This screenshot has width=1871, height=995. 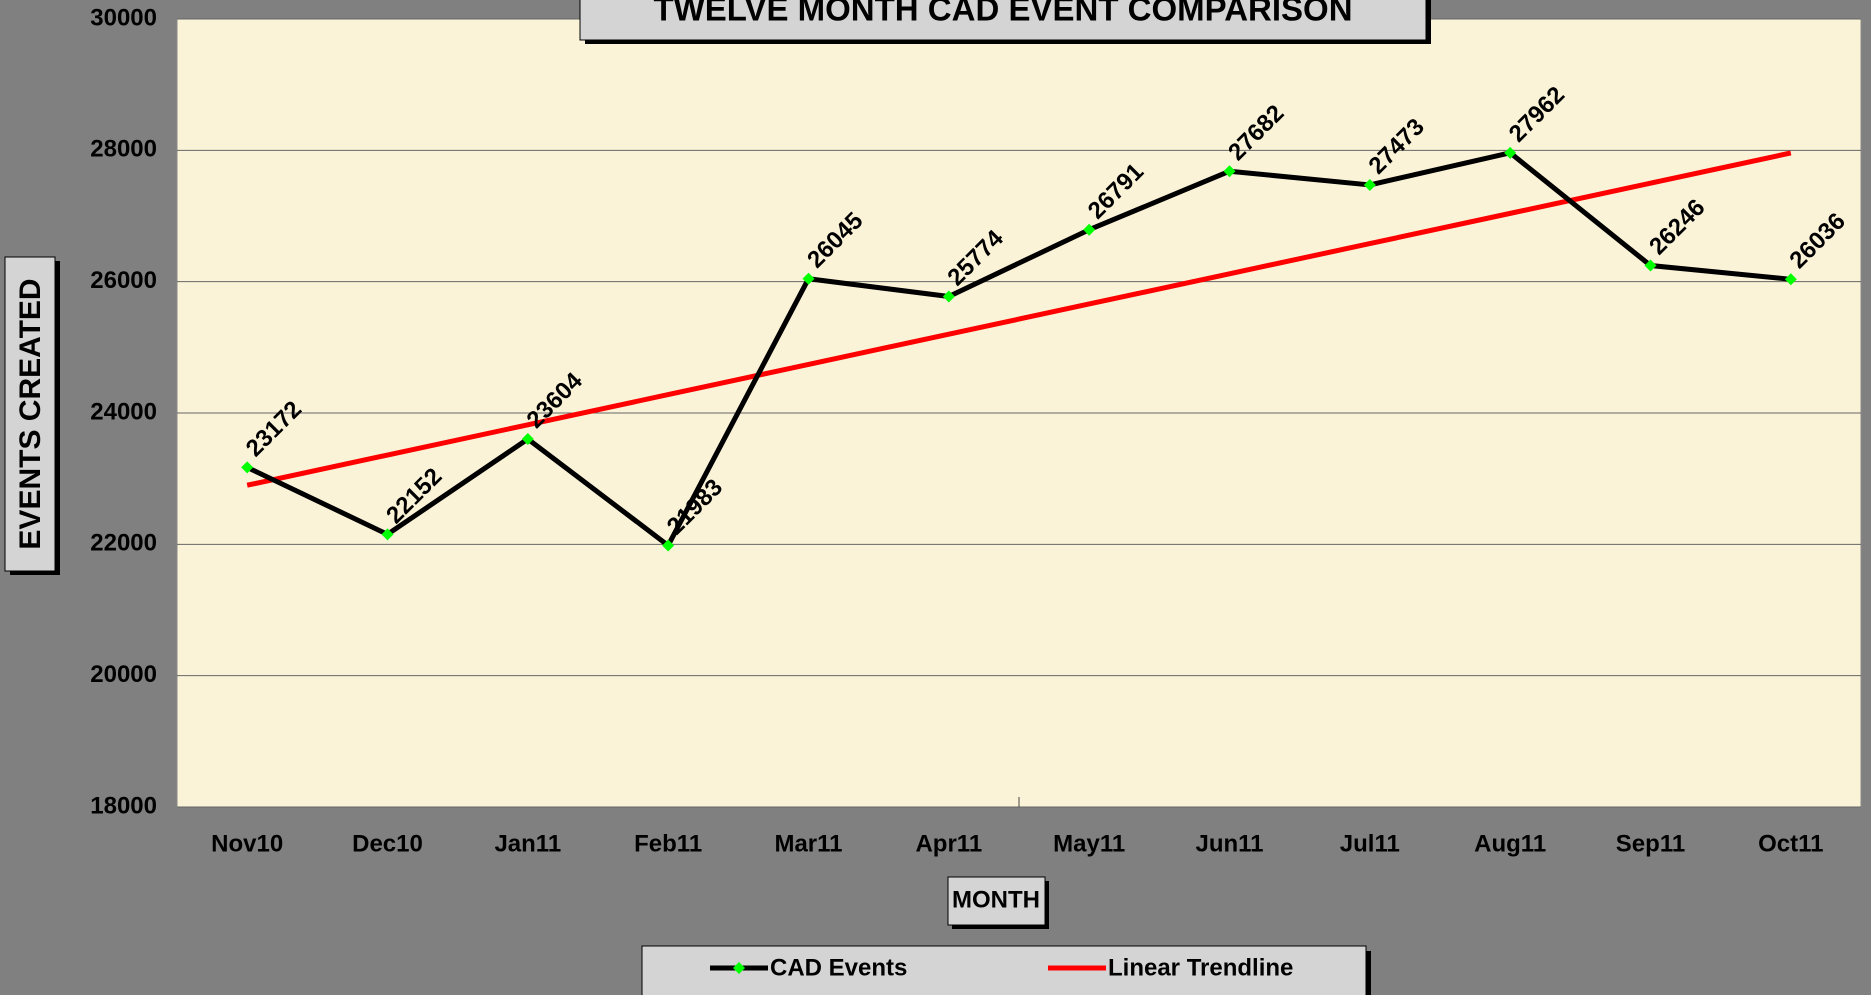 What do you see at coordinates (247, 843) in the screenshot?
I see `x-tick-label: Nov10` at bounding box center [247, 843].